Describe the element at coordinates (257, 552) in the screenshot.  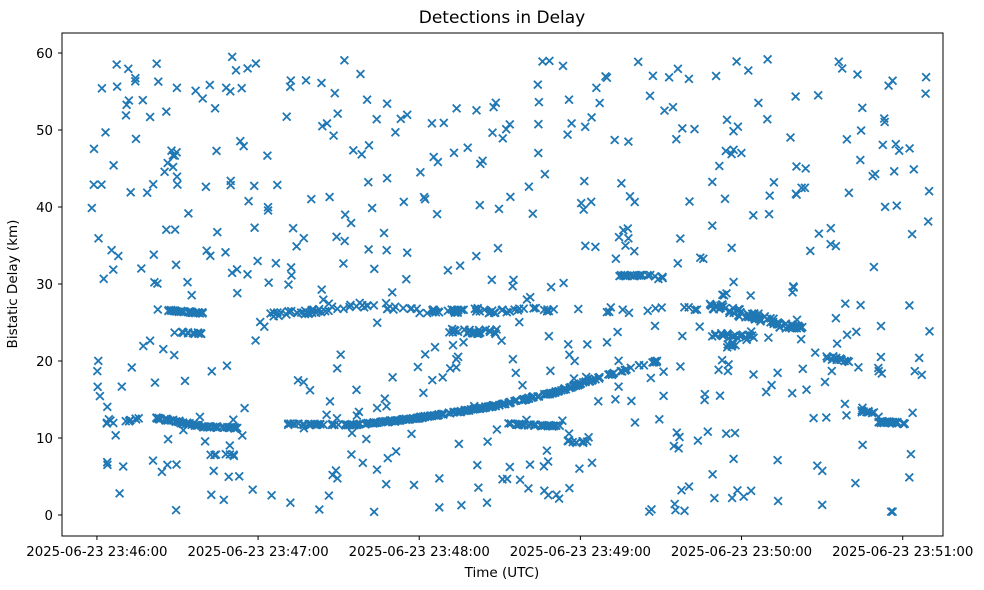
I see `x-tick-label: 2025-06-23 23:47:00` at that location.